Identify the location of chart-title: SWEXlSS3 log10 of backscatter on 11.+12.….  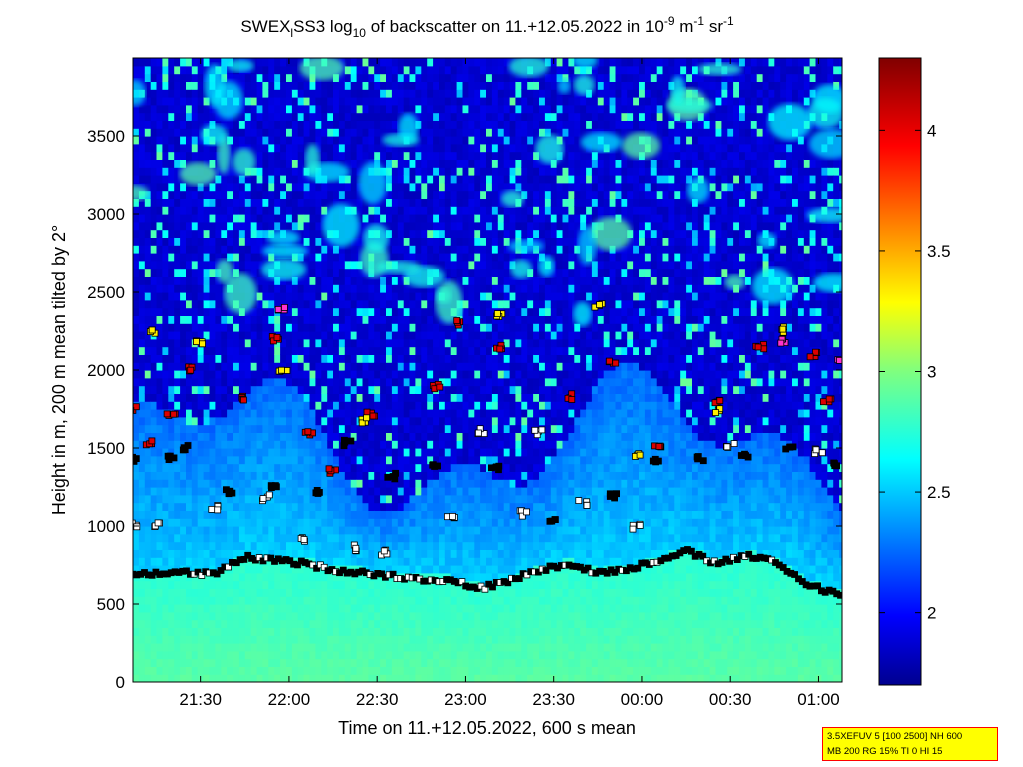
(487, 27).